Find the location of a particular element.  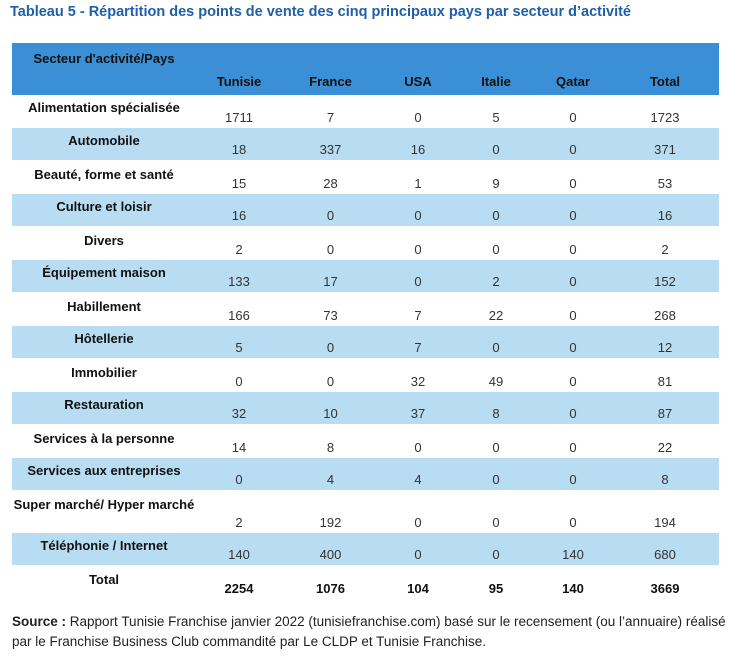

sector-cell: Téléphonie / Internet is located at coordinates (104, 550).